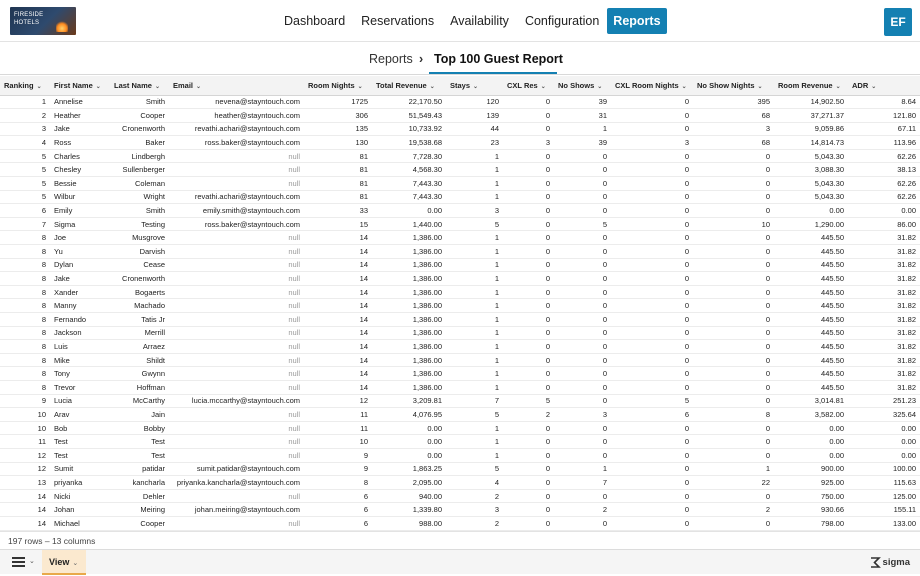 Image resolution: width=920 pixels, height=576 pixels. I want to click on table-cell: Sumit, so click(80, 469).